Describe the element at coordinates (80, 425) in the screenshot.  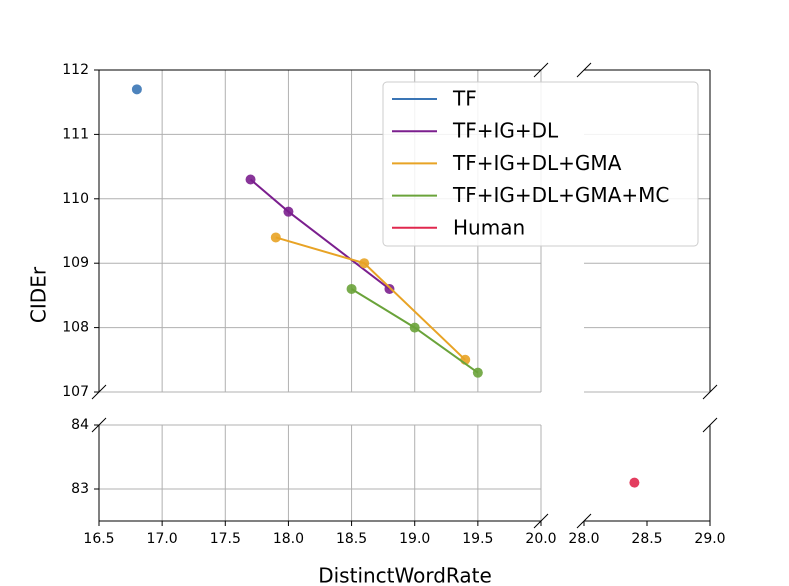
I see `y-tick-label: 84` at that location.